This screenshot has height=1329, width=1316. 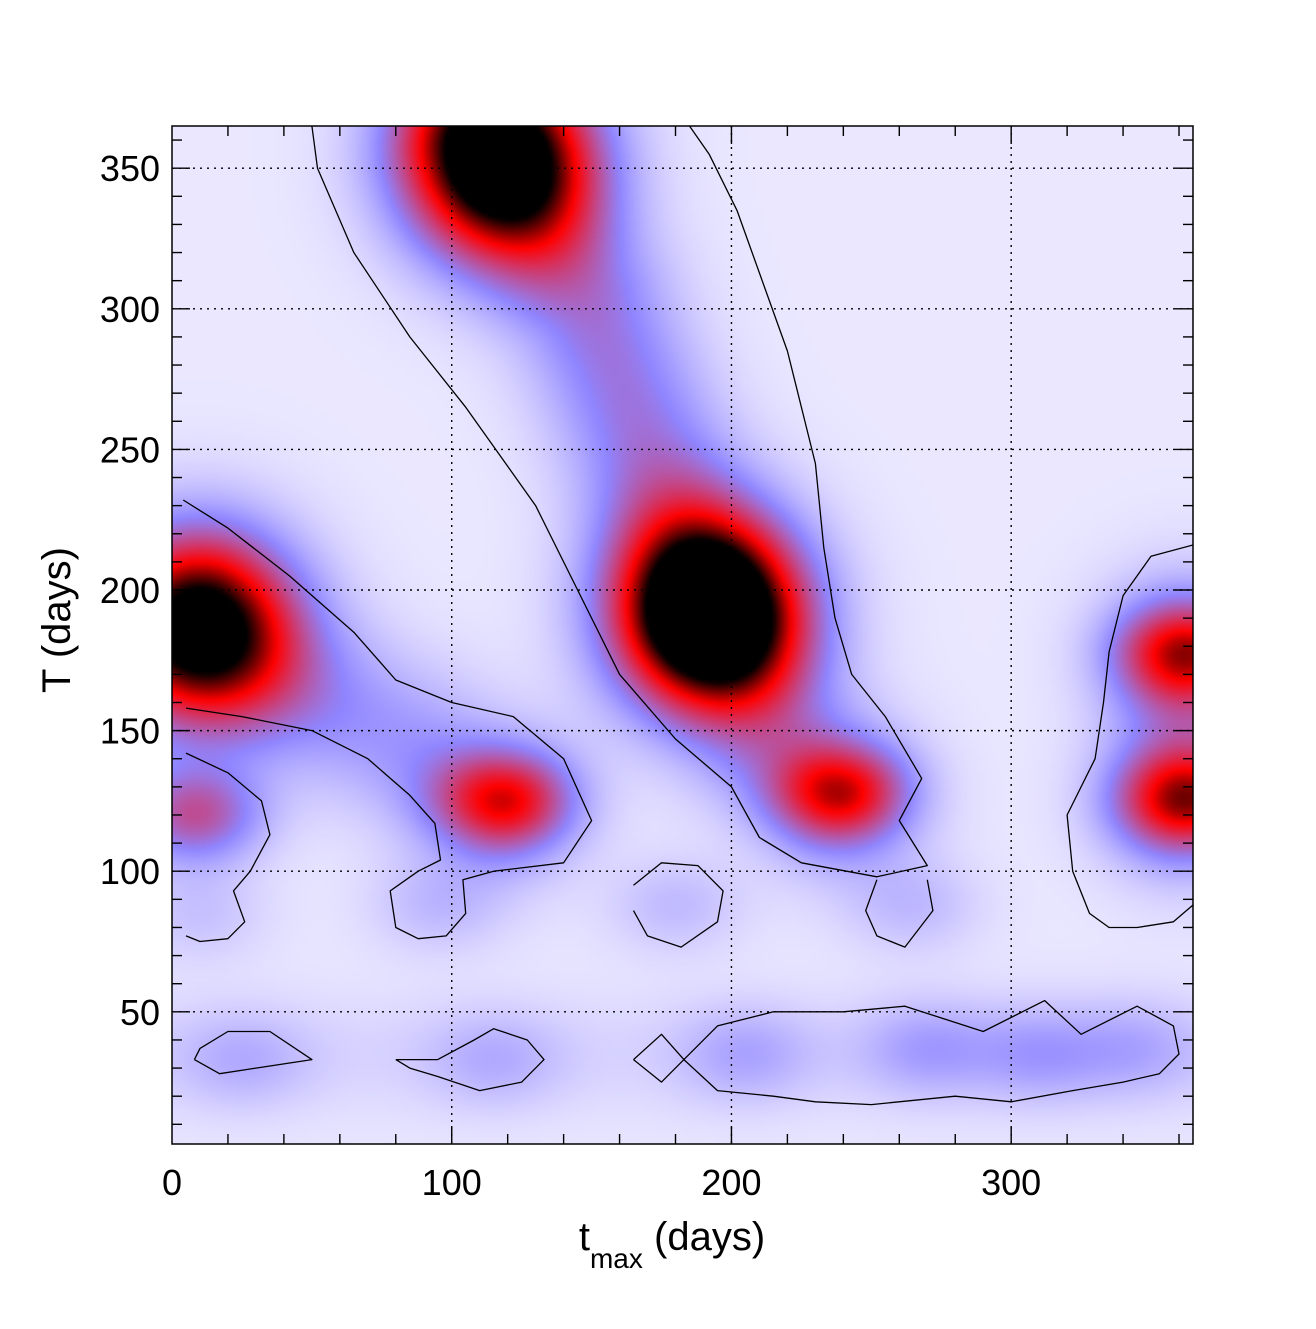 I want to click on y-tick-label-100: 100, so click(x=130, y=871).